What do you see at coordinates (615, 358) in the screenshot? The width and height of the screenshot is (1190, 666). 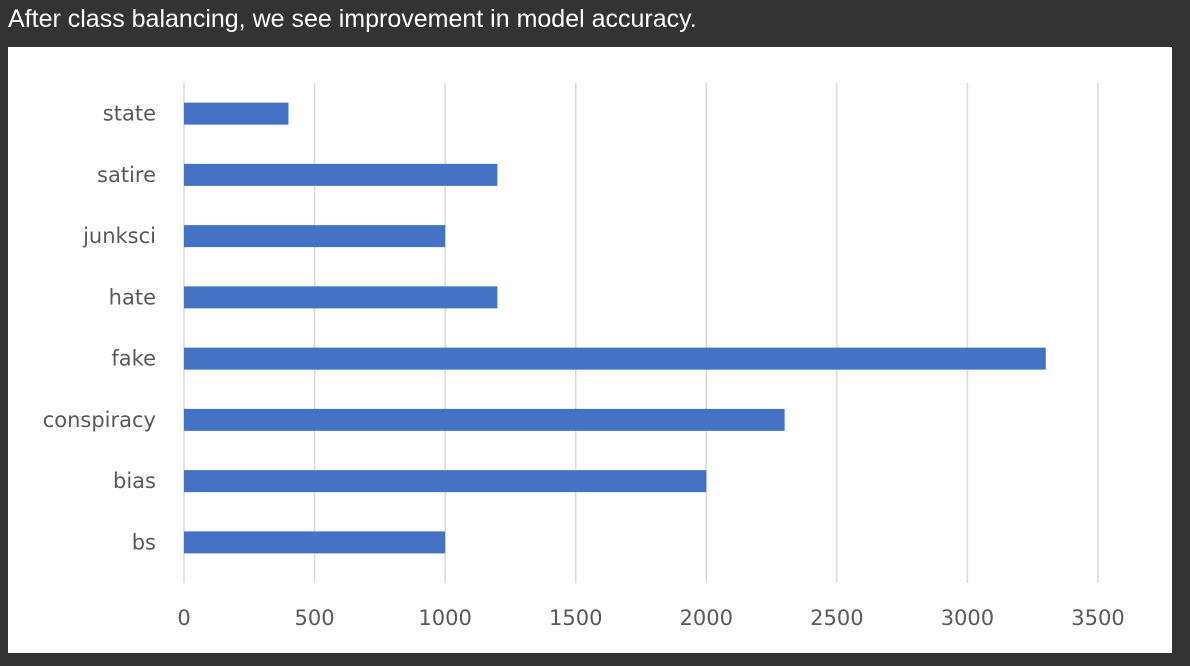 I see `bar-fake` at bounding box center [615, 358].